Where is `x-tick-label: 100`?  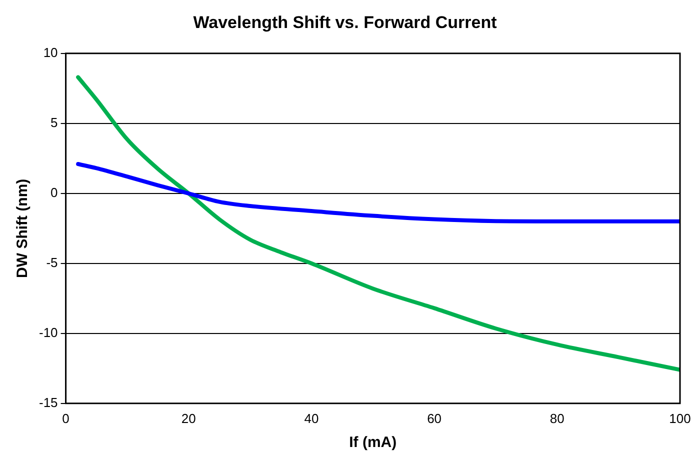
x-tick-label: 100 is located at coordinates (680, 418).